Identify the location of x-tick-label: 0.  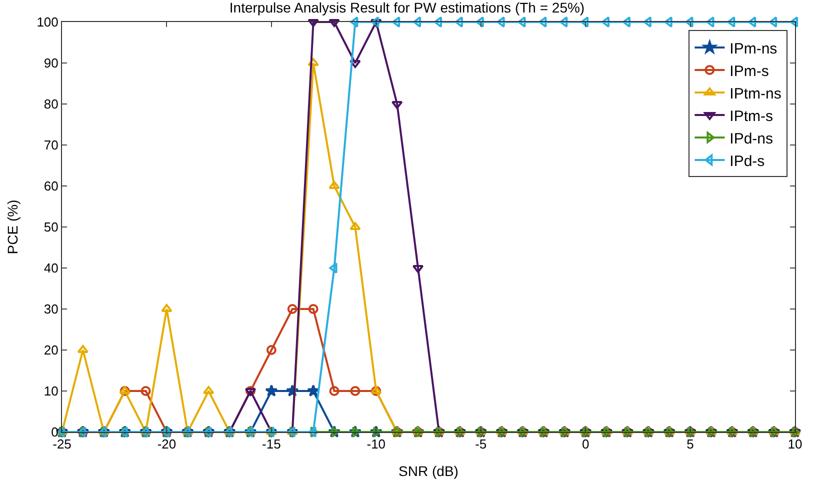
(586, 444).